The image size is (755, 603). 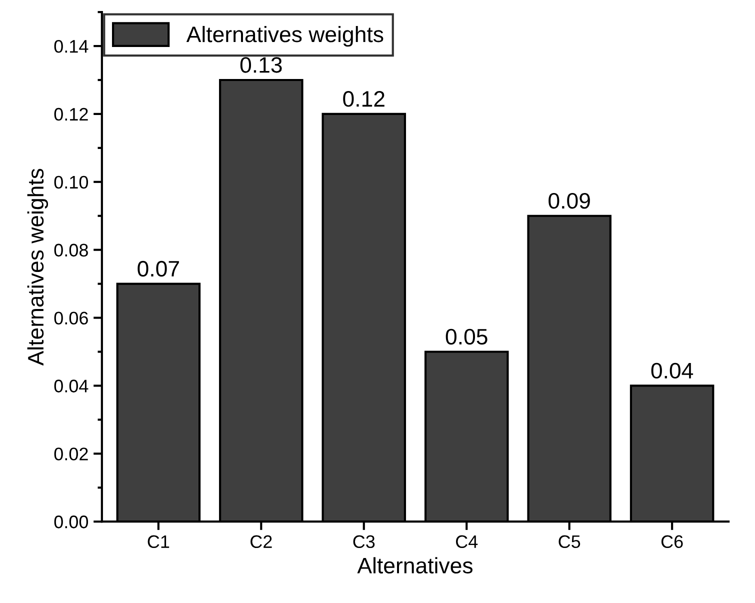 I want to click on y-tick-label: 0.04, so click(x=71, y=386).